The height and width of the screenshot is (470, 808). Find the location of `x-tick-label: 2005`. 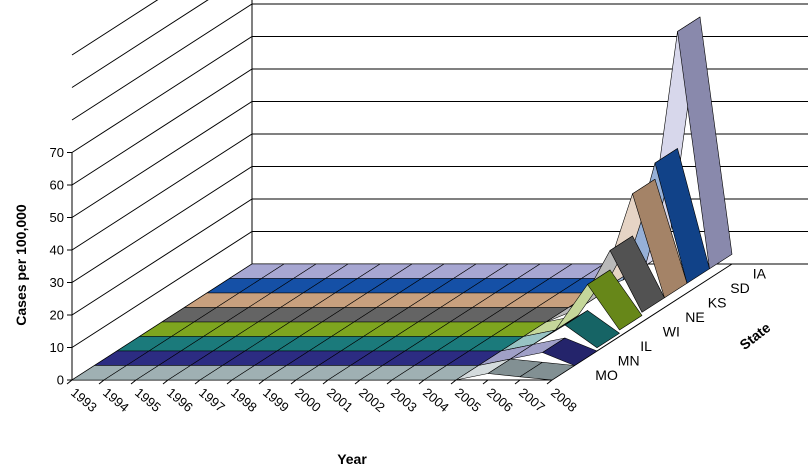

x-tick-label: 2005 is located at coordinates (468, 400).